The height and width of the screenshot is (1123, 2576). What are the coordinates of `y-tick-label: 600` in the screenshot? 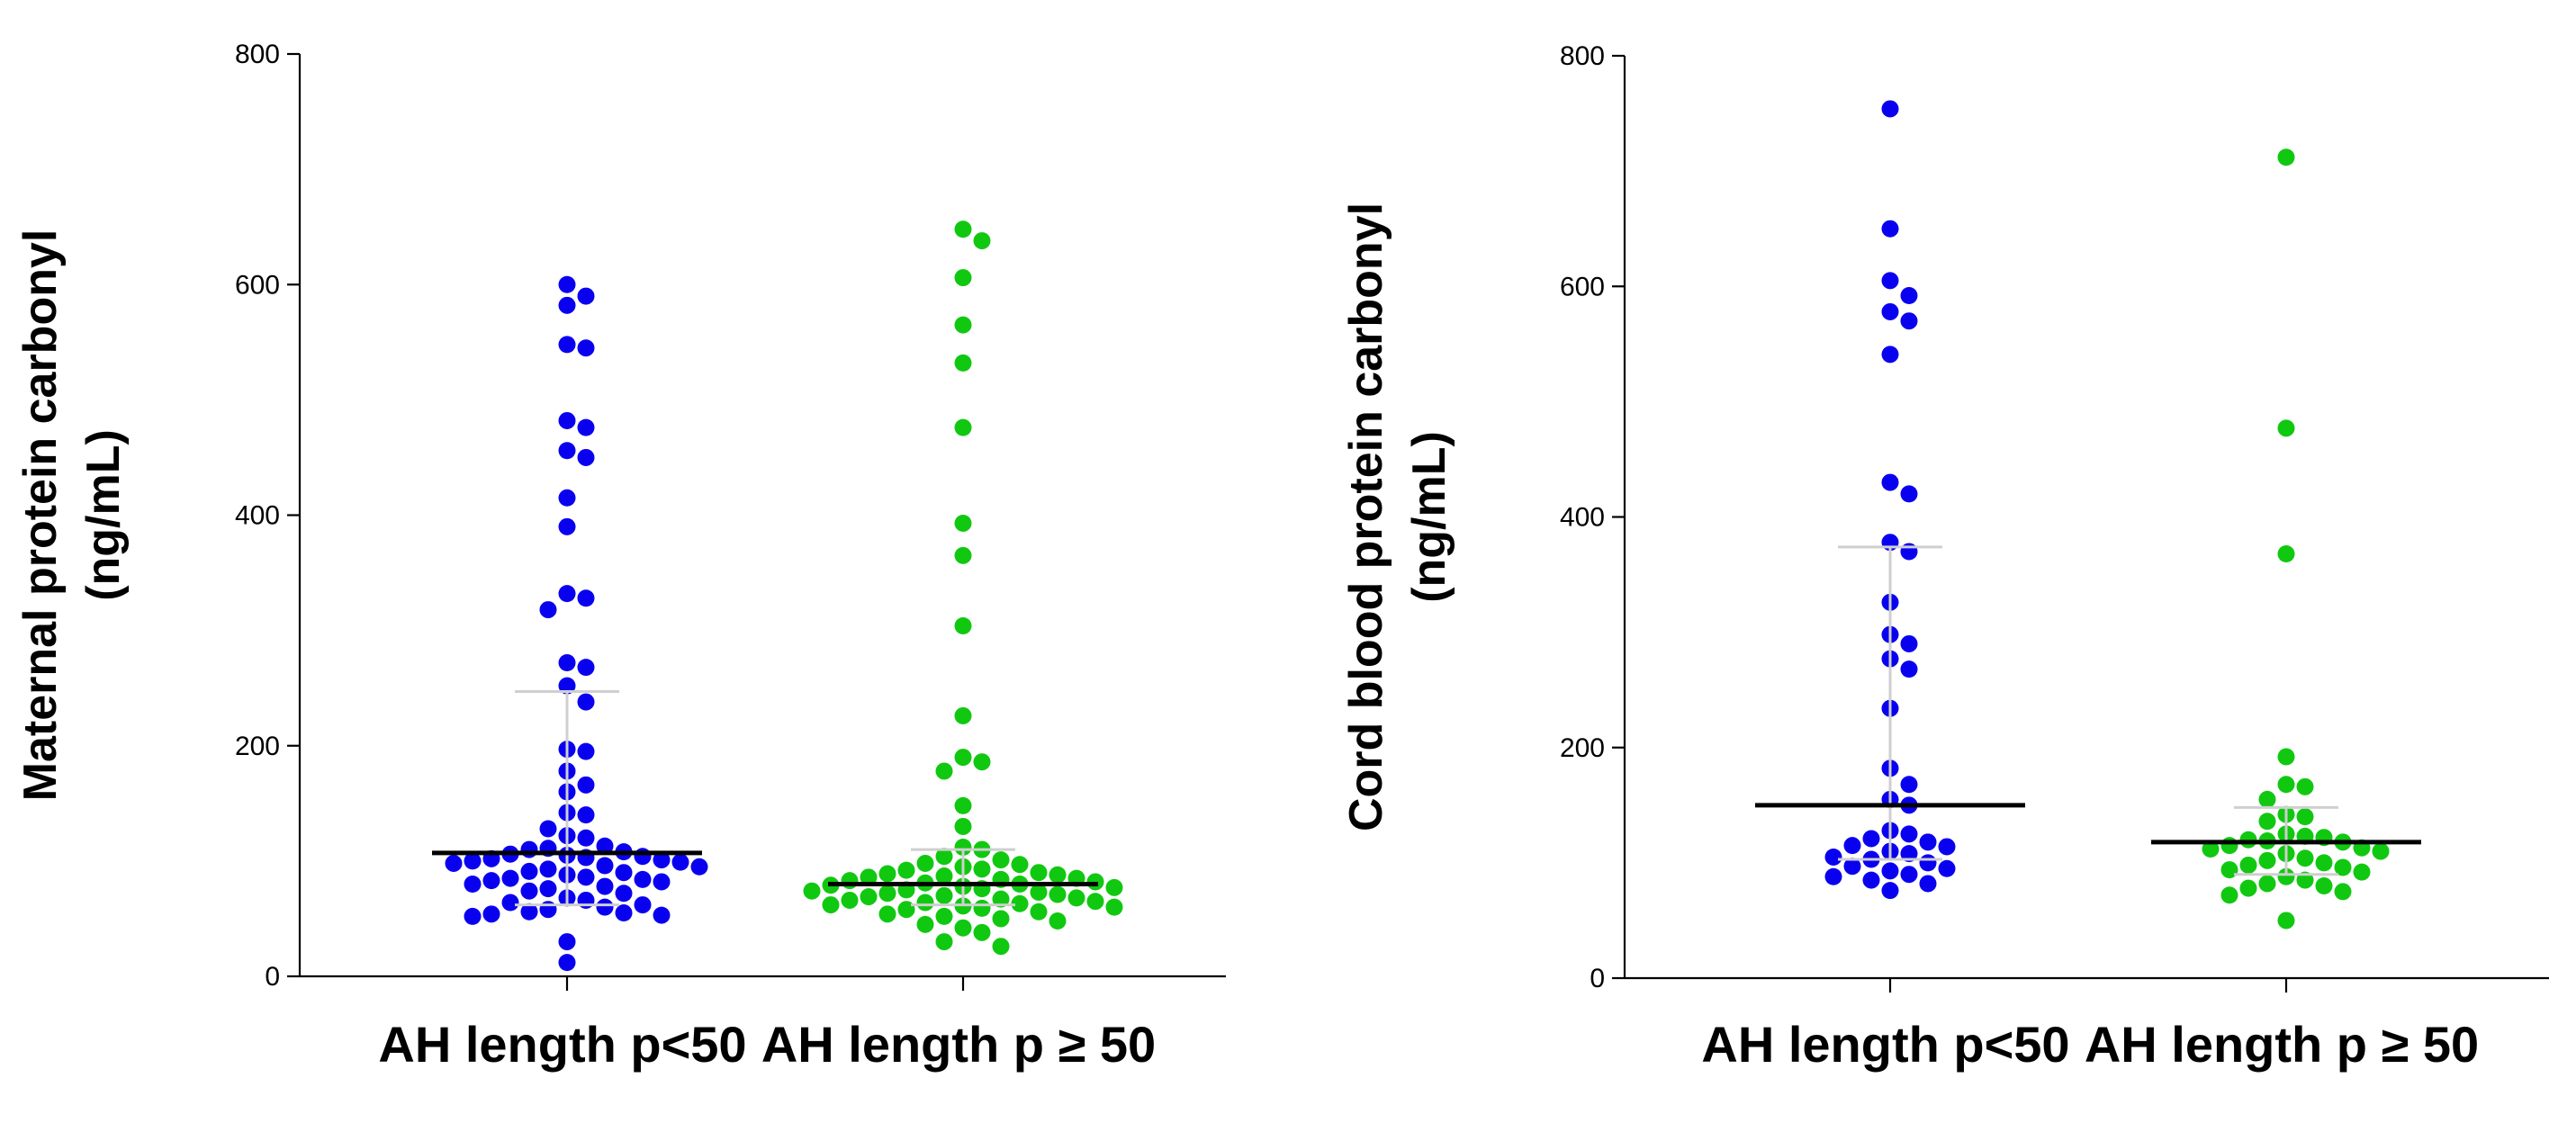 It's located at (1582, 286).